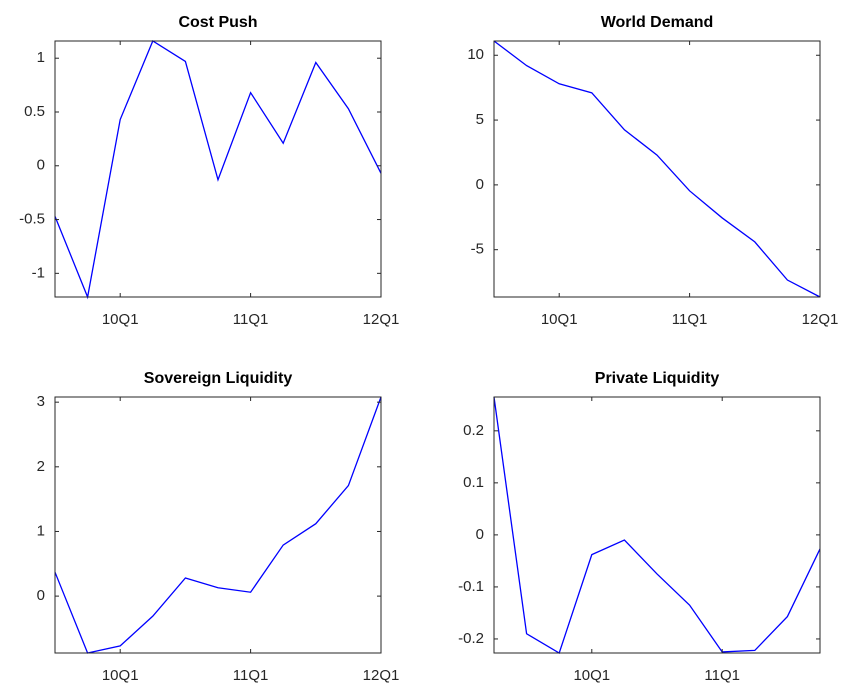 Image resolution: width=849 pixels, height=691 pixels. What do you see at coordinates (475, 54) in the screenshot?
I see `y-tick-label: 10` at bounding box center [475, 54].